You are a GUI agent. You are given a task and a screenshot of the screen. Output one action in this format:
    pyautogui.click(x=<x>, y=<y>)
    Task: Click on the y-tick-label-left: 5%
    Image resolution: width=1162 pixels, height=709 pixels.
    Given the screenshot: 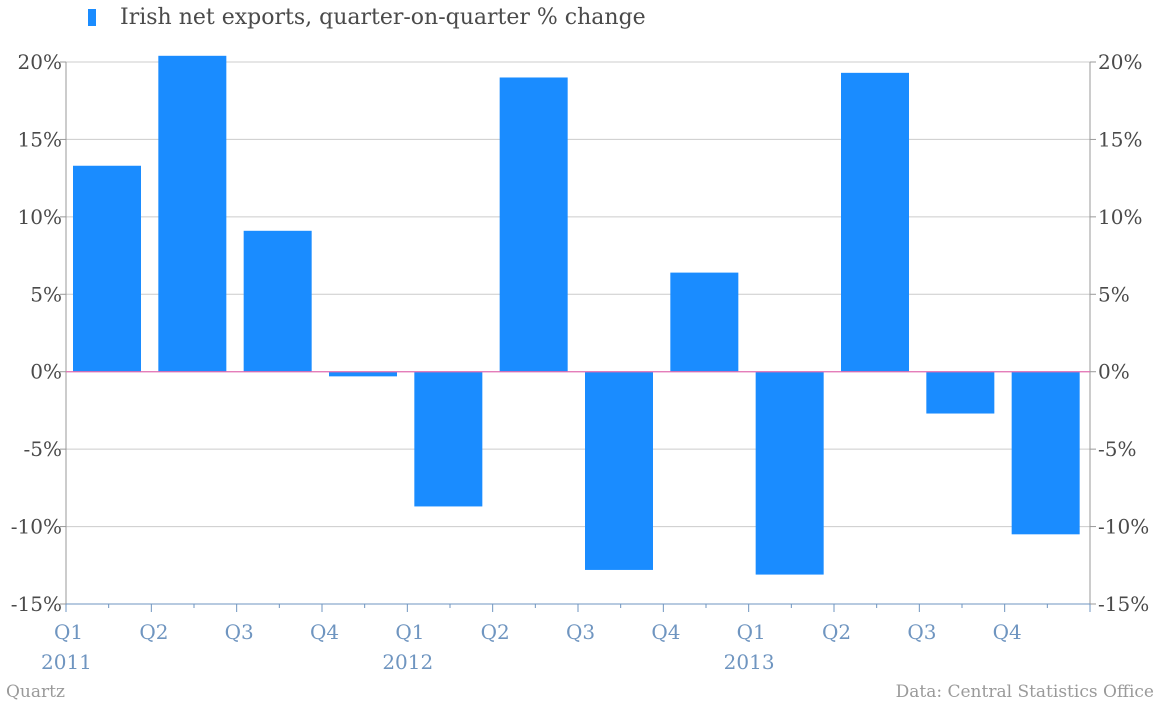 What is the action you would take?
    pyautogui.click(x=46, y=294)
    